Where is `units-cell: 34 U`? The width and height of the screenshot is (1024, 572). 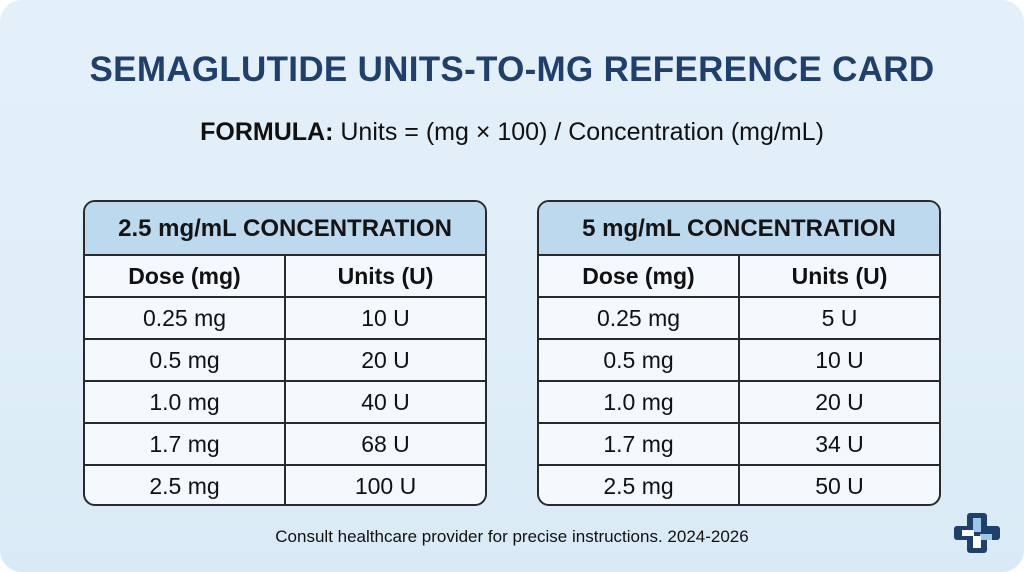 units-cell: 34 U is located at coordinates (839, 444).